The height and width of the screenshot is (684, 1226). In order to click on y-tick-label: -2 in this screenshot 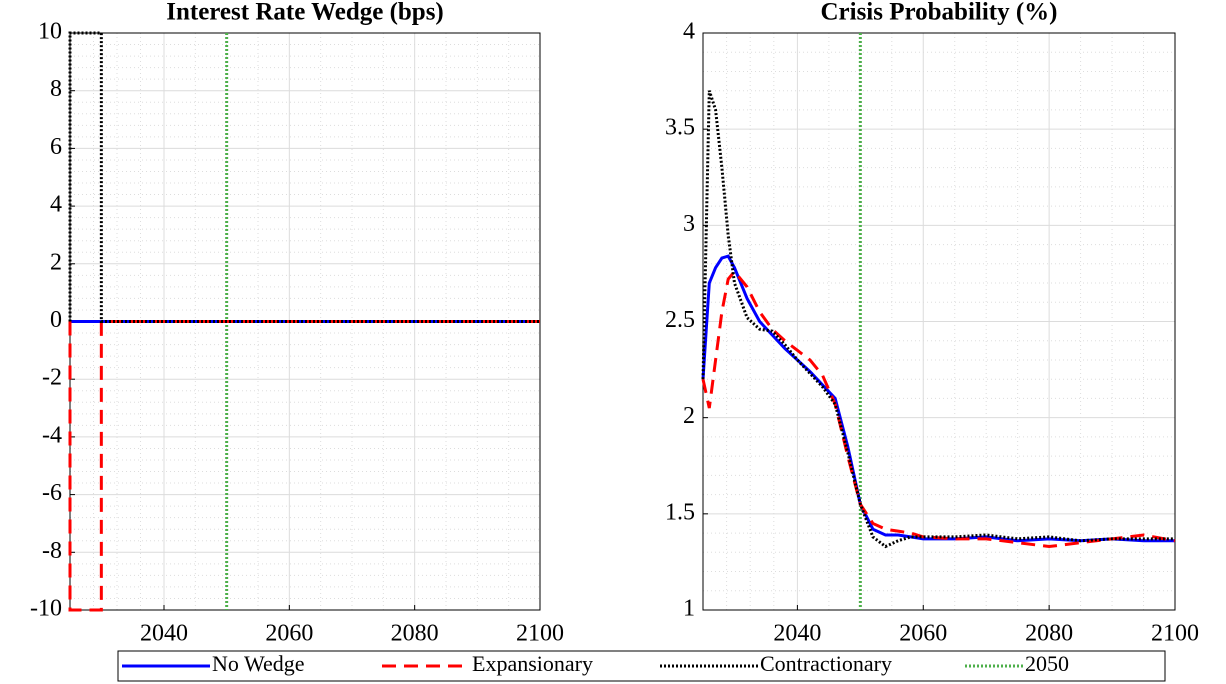, I will do `click(52, 378)`.